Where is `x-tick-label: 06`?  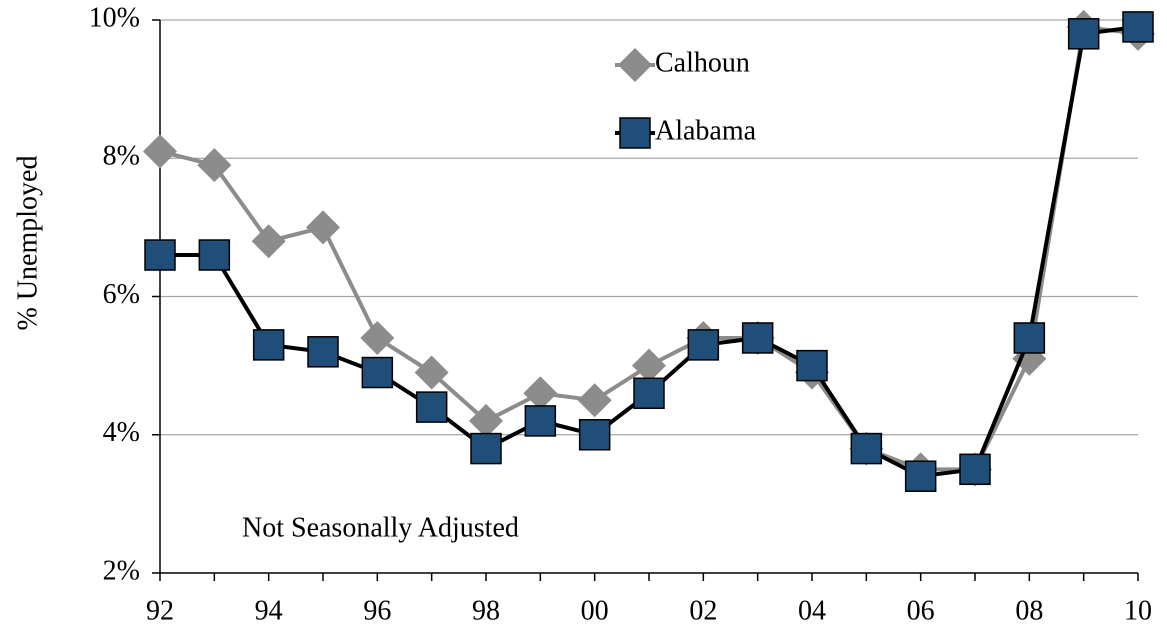
x-tick-label: 06 is located at coordinates (921, 610).